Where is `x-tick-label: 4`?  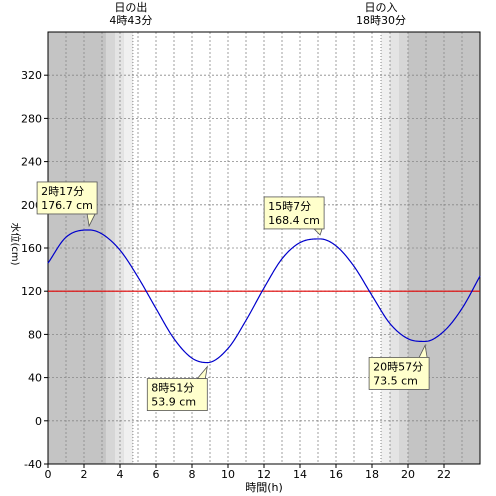
x-tick-label: 4 is located at coordinates (120, 474).